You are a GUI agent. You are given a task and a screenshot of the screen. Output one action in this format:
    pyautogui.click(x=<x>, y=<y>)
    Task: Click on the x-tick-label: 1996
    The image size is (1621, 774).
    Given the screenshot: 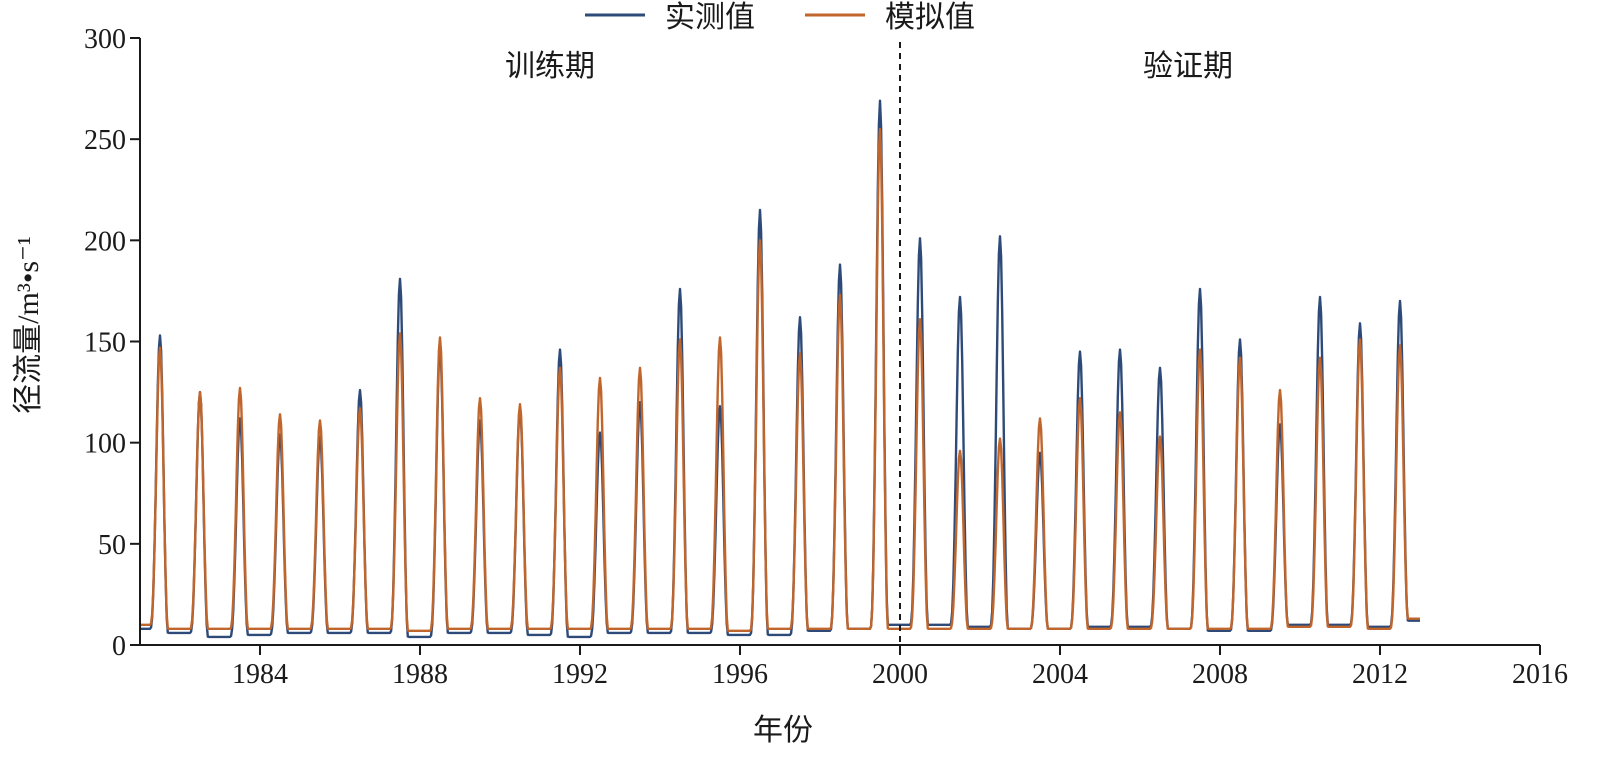 What is the action you would take?
    pyautogui.click(x=740, y=674)
    